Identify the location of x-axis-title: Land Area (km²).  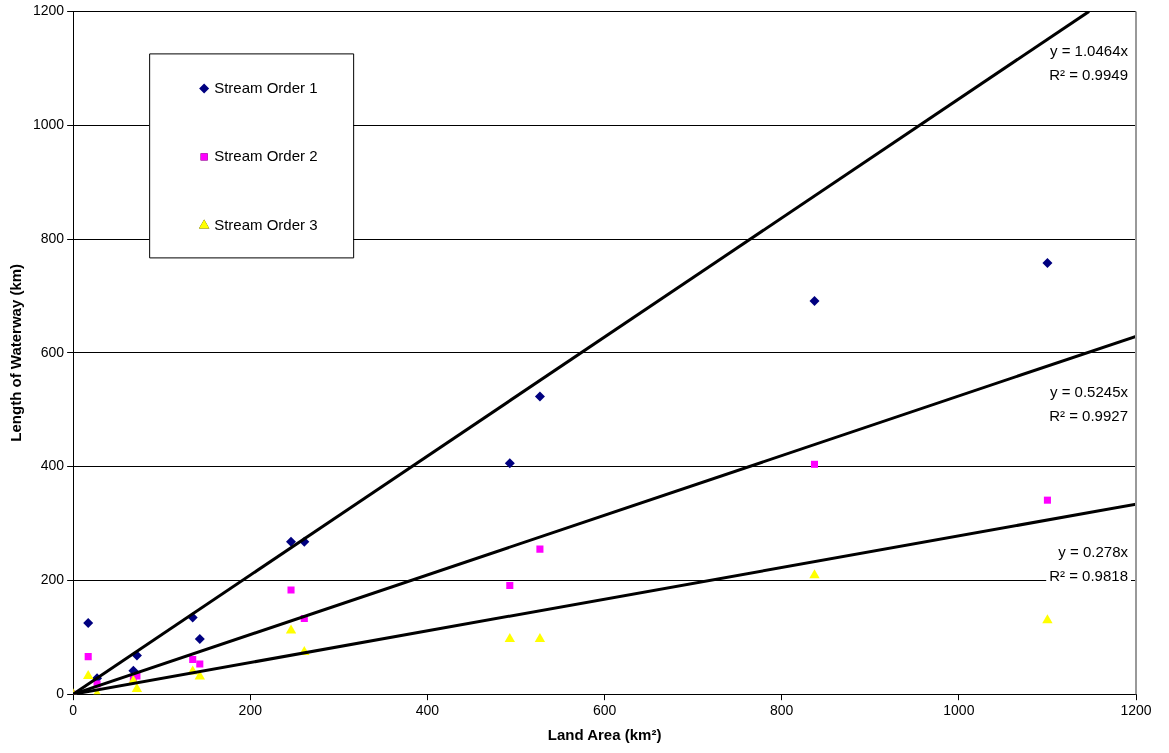
(604, 735).